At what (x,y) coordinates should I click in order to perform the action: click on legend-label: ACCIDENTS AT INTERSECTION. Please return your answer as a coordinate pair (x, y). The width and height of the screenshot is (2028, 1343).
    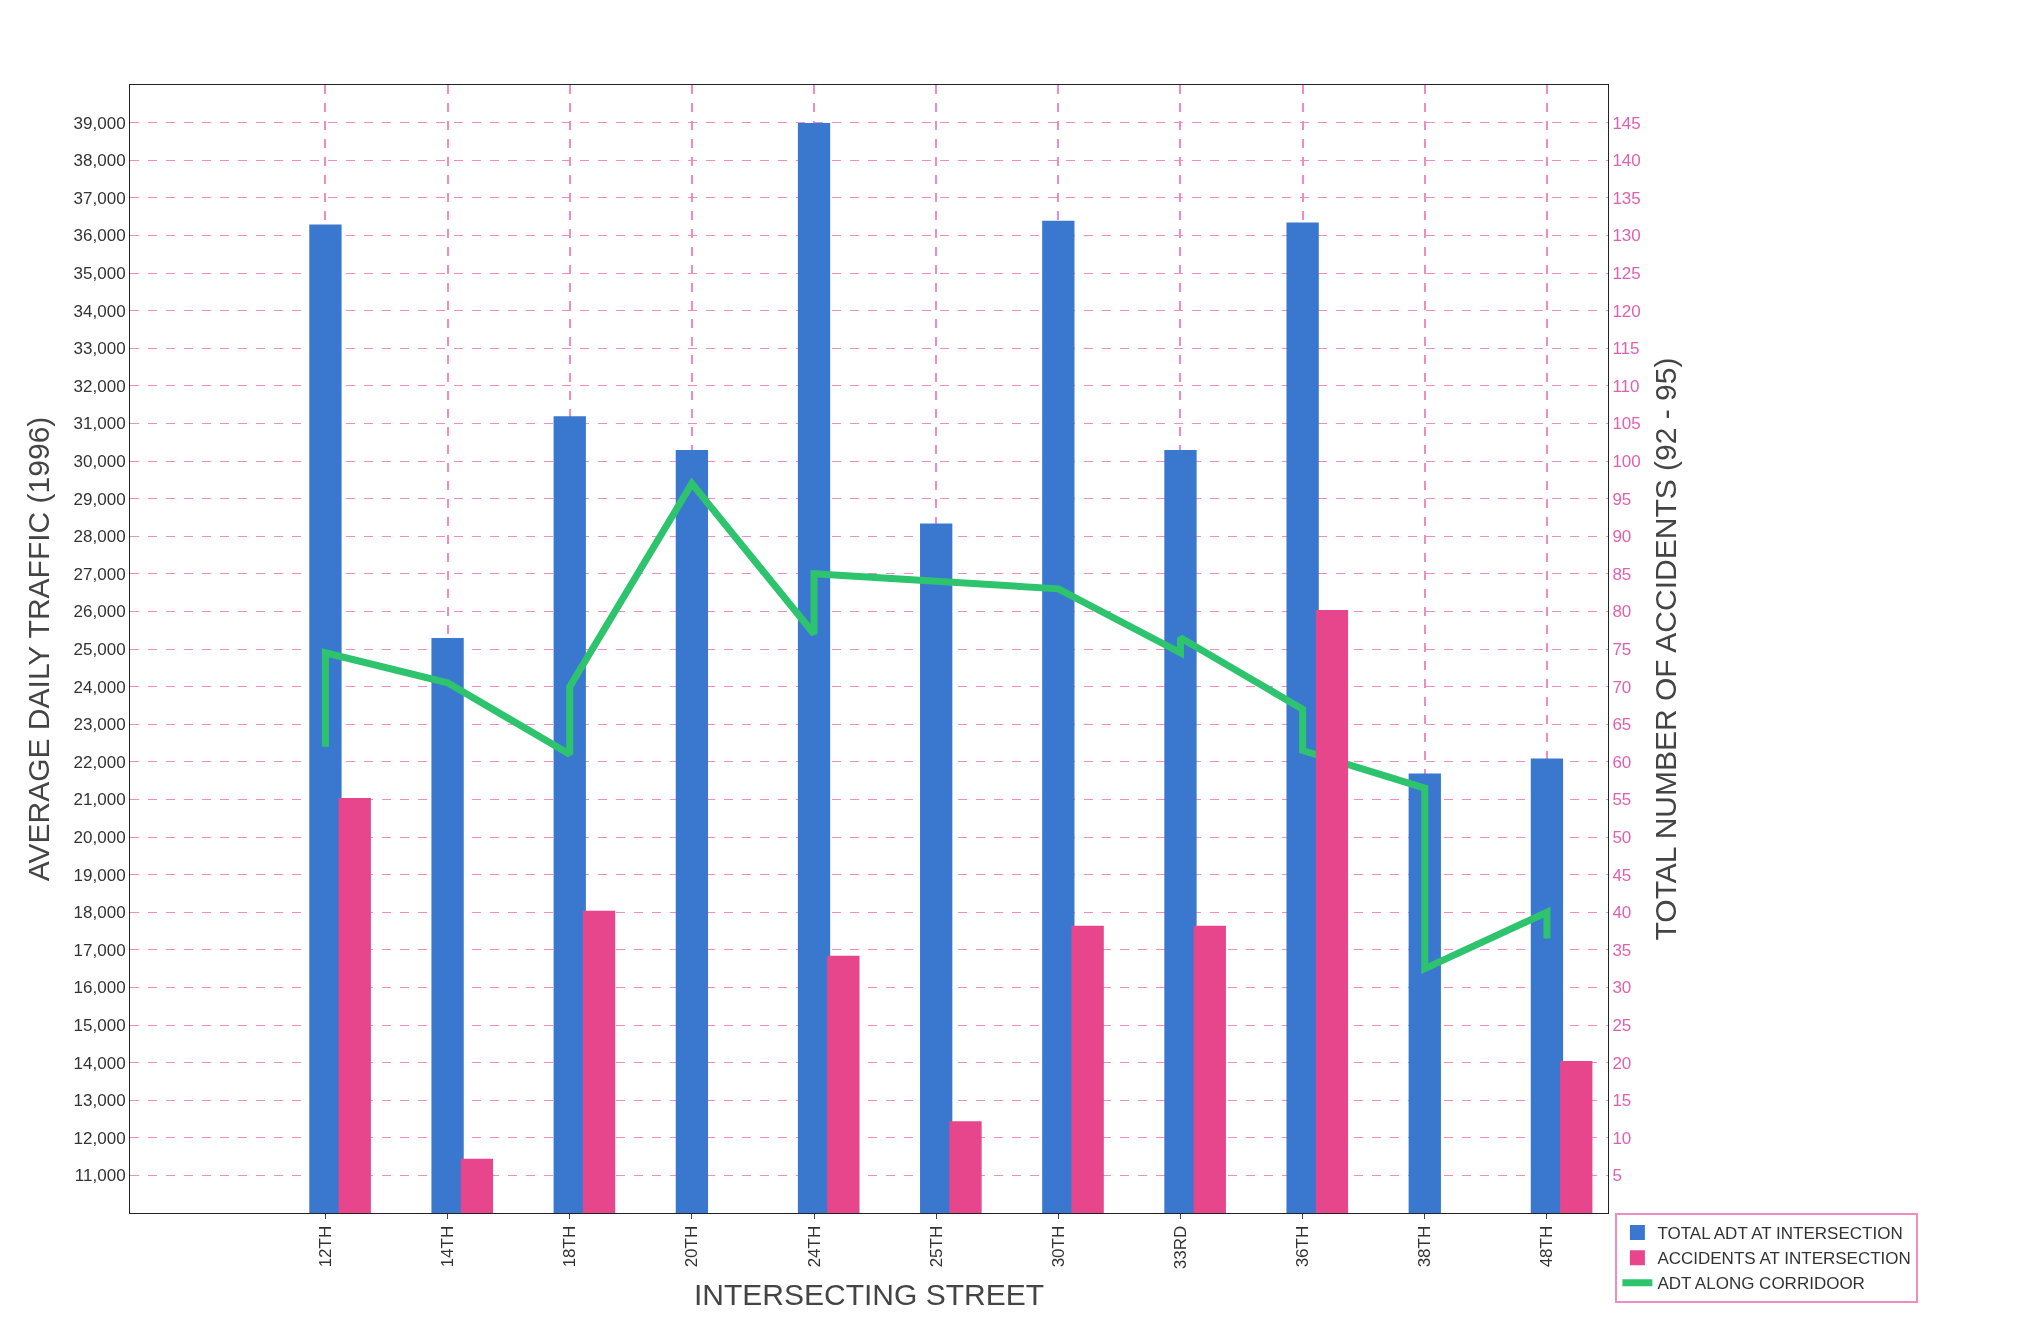
    Looking at the image, I should click on (1784, 1259).